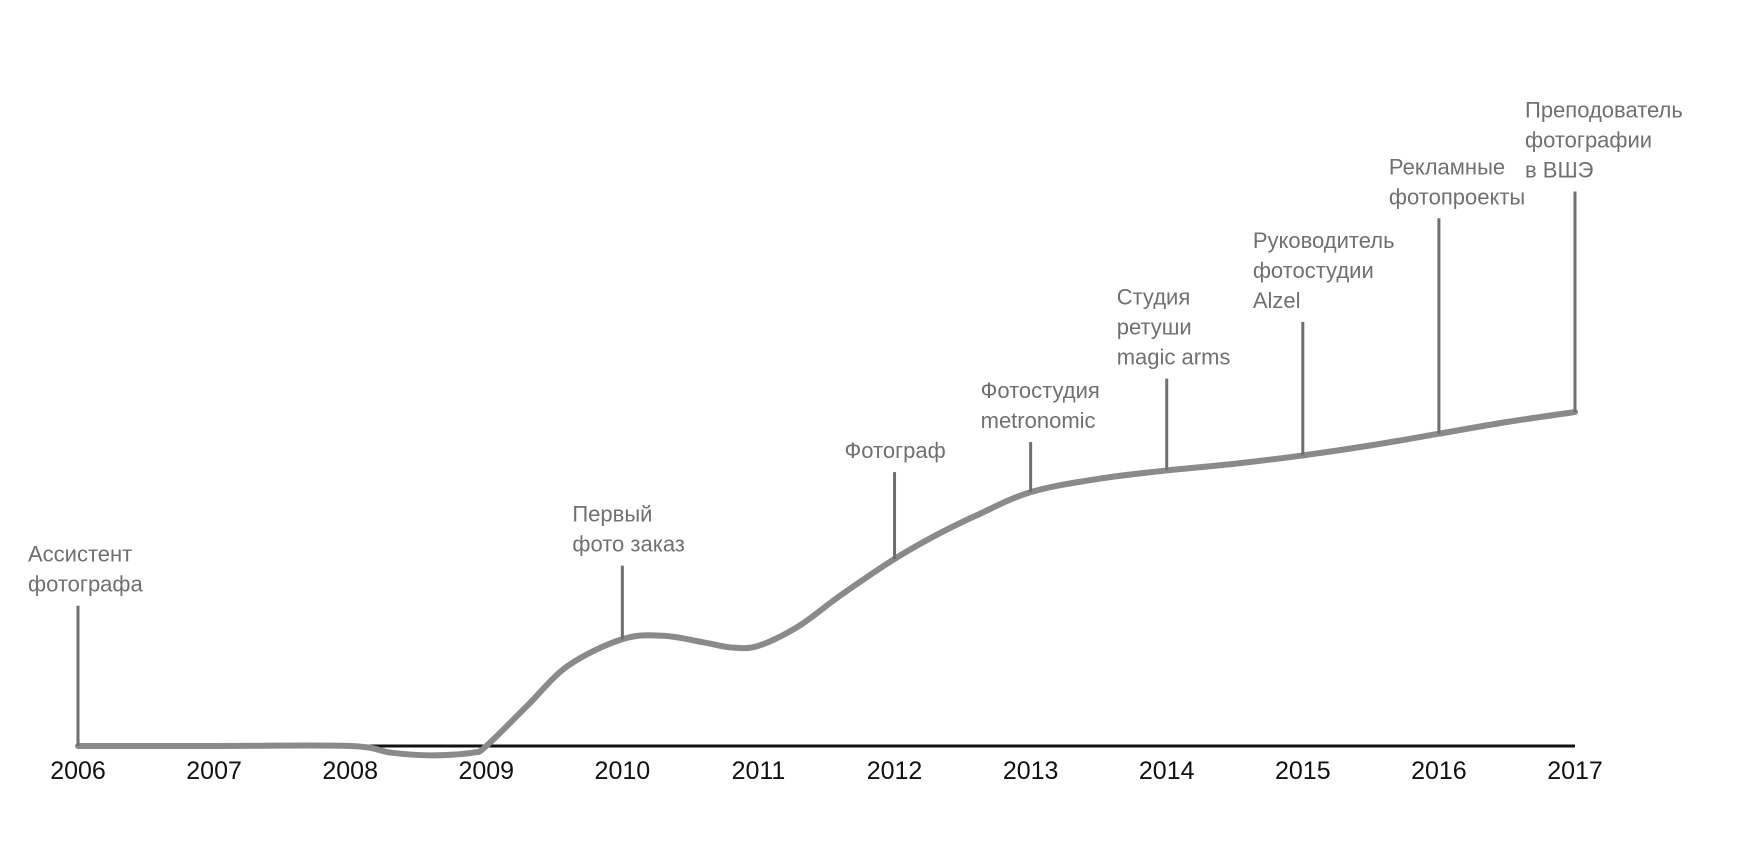 The width and height of the screenshot is (1738, 845). Describe the element at coordinates (1588, 140) in the screenshot. I see `event-label: фотографии` at that location.